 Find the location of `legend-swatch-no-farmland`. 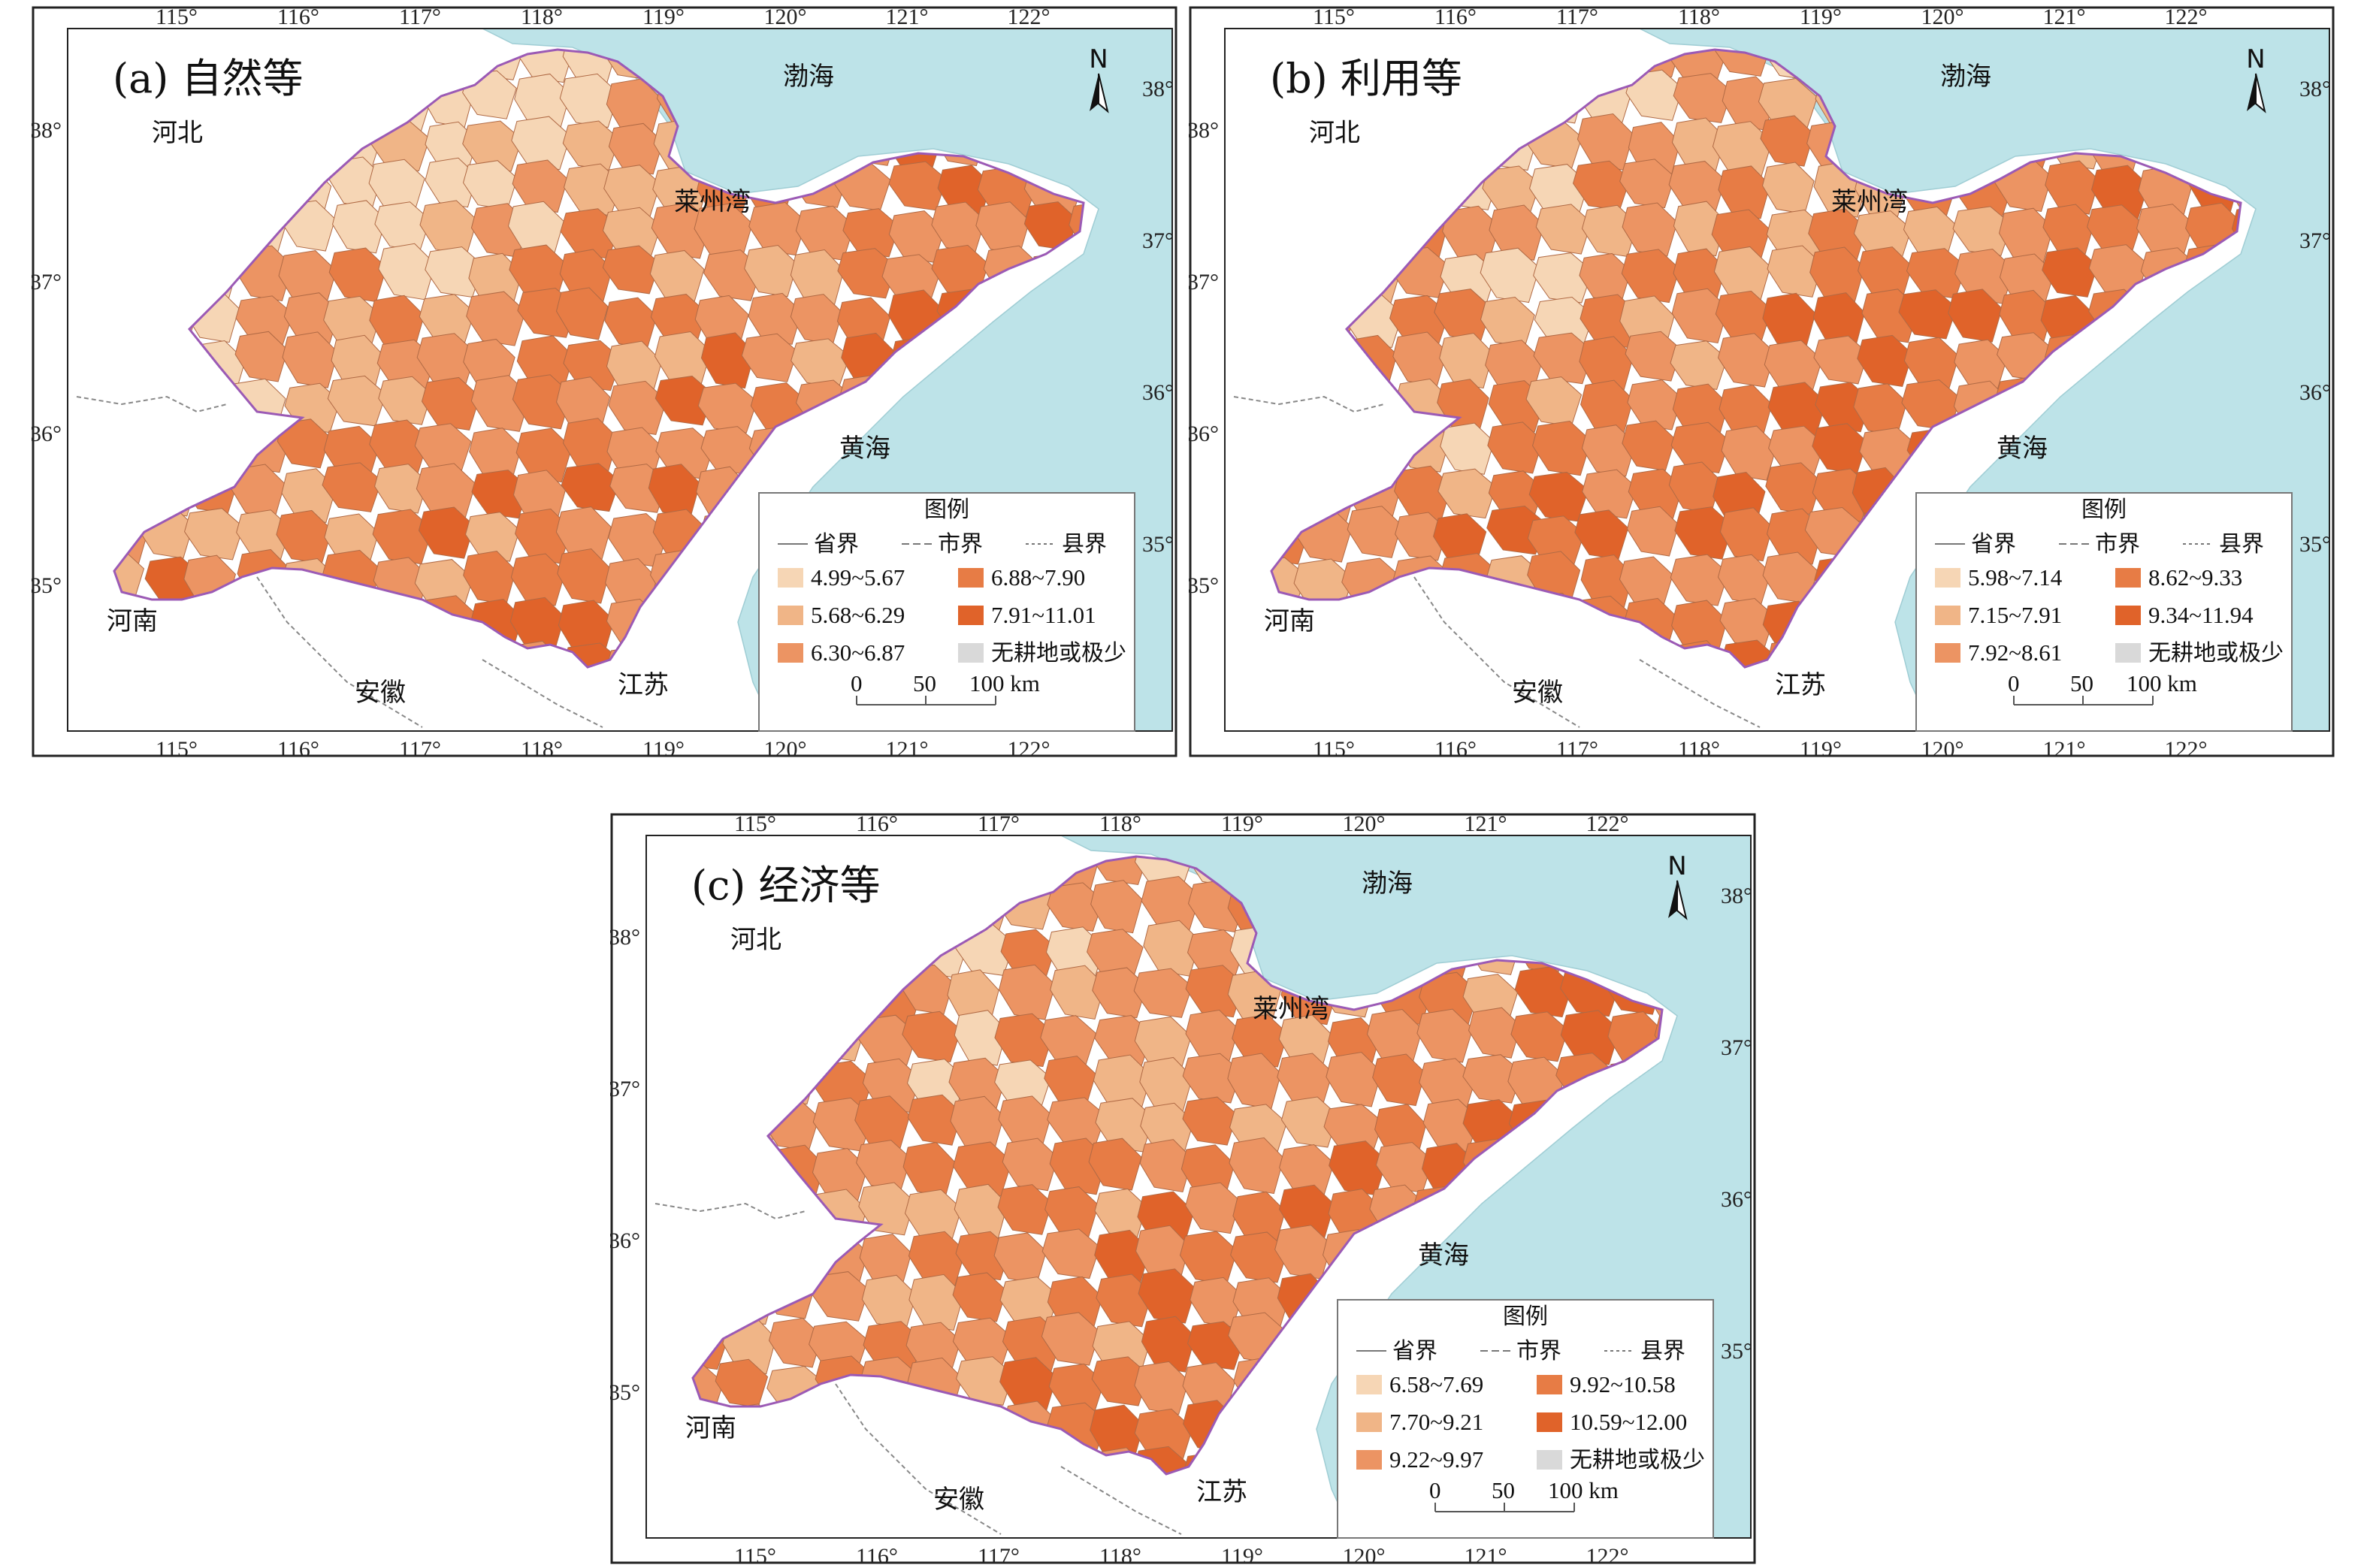

legend-swatch-no-farmland is located at coordinates (2128, 653).